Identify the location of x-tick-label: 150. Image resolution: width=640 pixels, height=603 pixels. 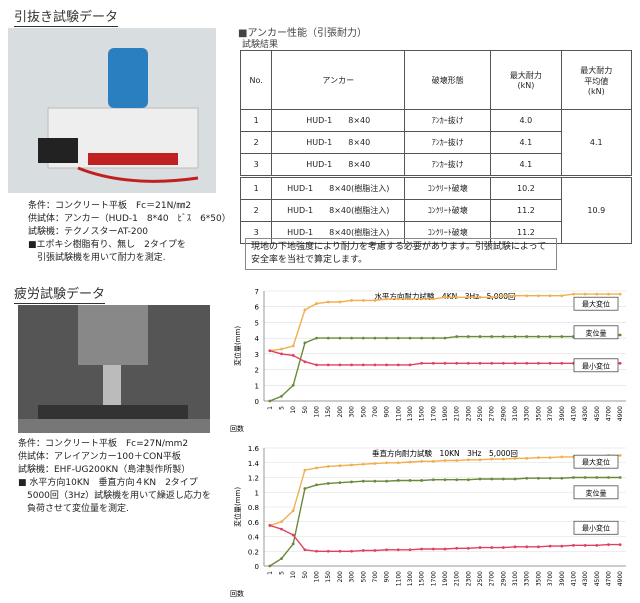
(328, 577).